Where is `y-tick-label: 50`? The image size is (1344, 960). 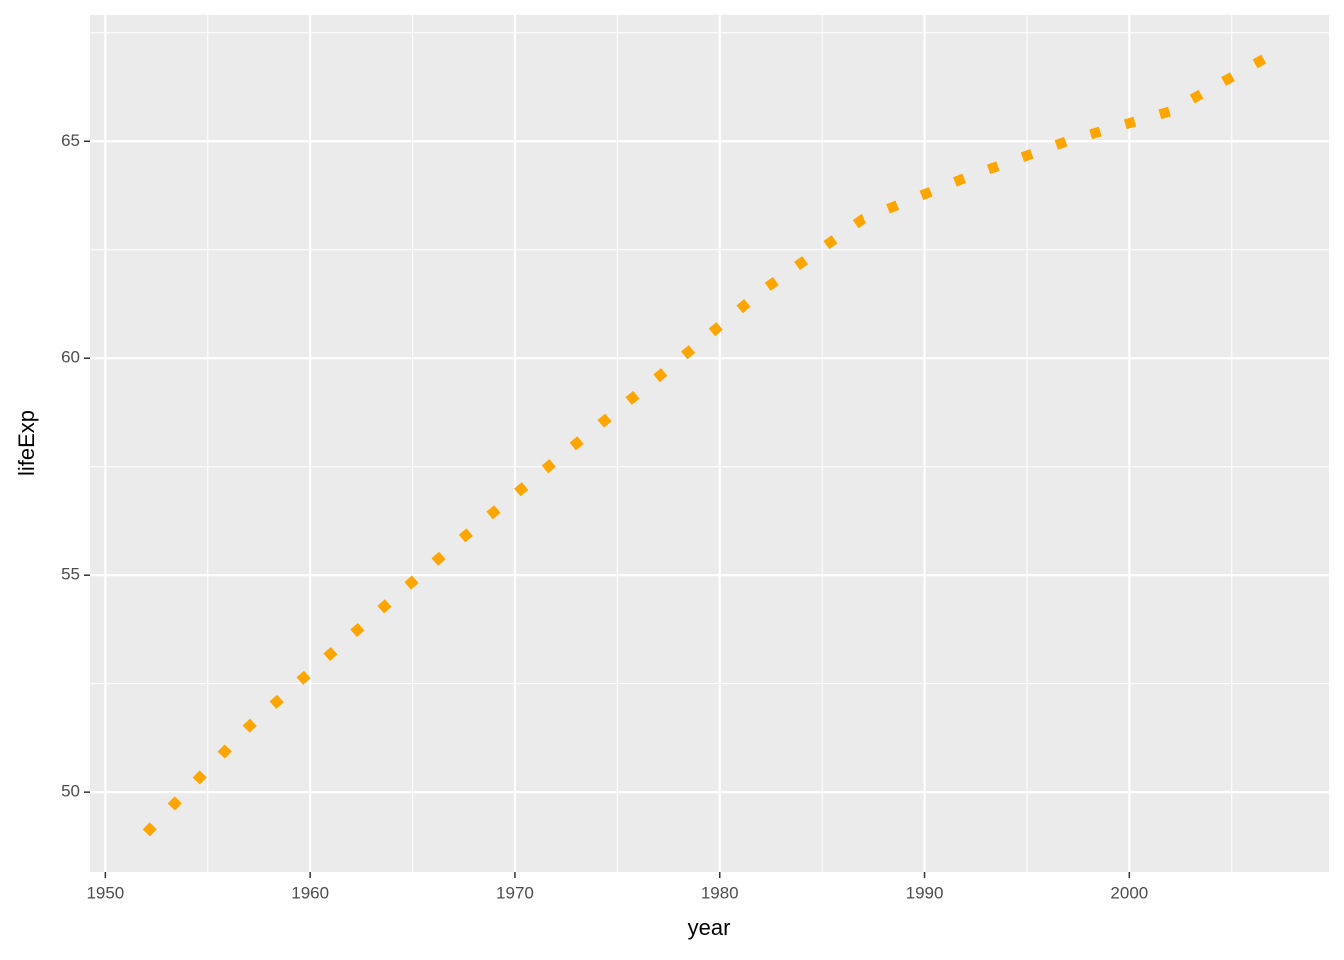 y-tick-label: 50 is located at coordinates (70, 791).